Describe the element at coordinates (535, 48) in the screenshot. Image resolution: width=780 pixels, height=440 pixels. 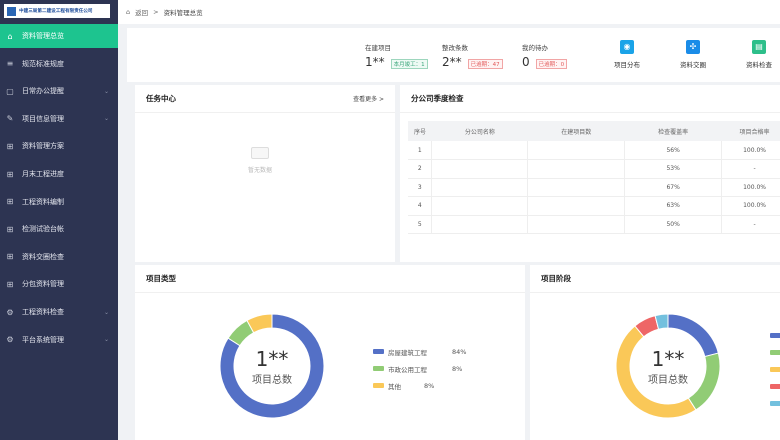
I see `stat-label: 我的待办` at that location.